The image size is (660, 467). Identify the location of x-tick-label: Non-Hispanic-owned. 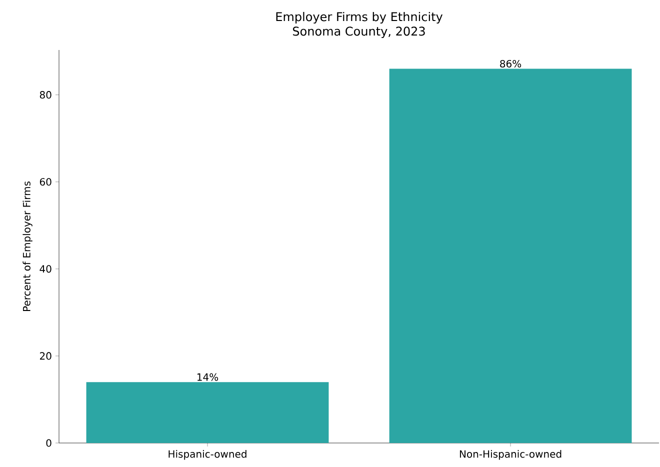
(511, 455).